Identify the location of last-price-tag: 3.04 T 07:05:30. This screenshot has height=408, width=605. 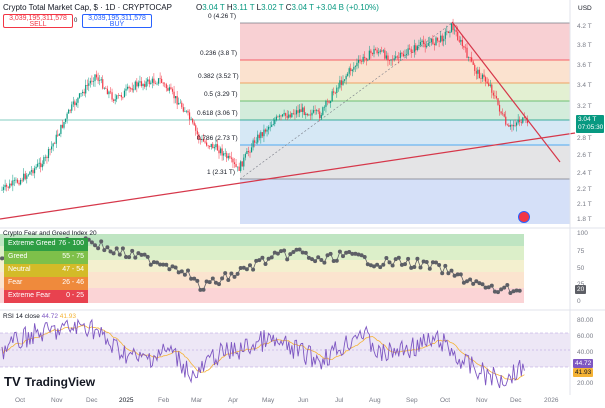
(590, 124).